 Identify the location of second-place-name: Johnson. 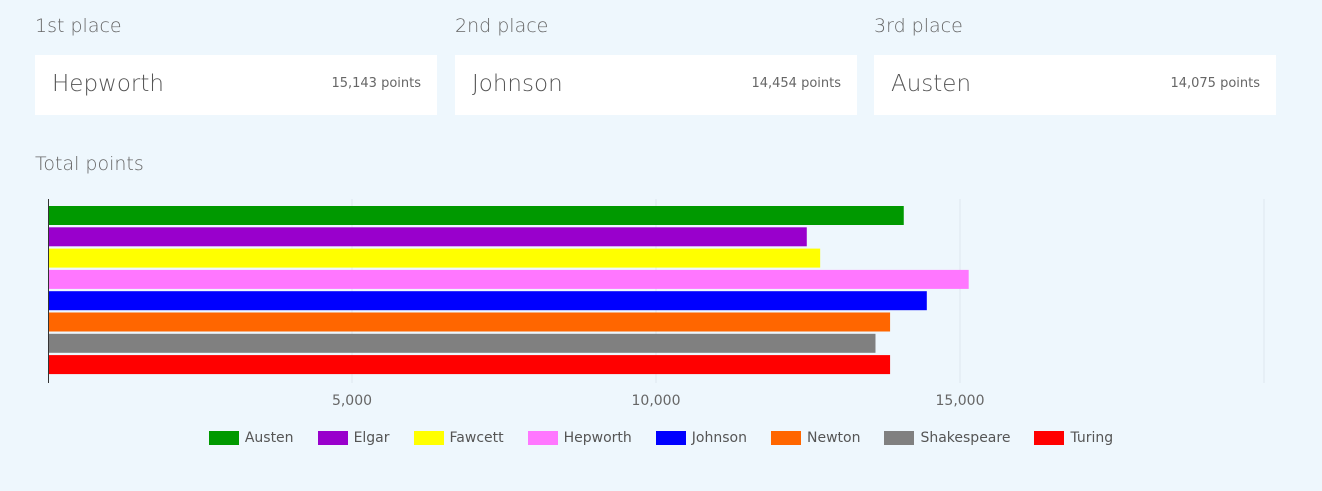
(517, 84).